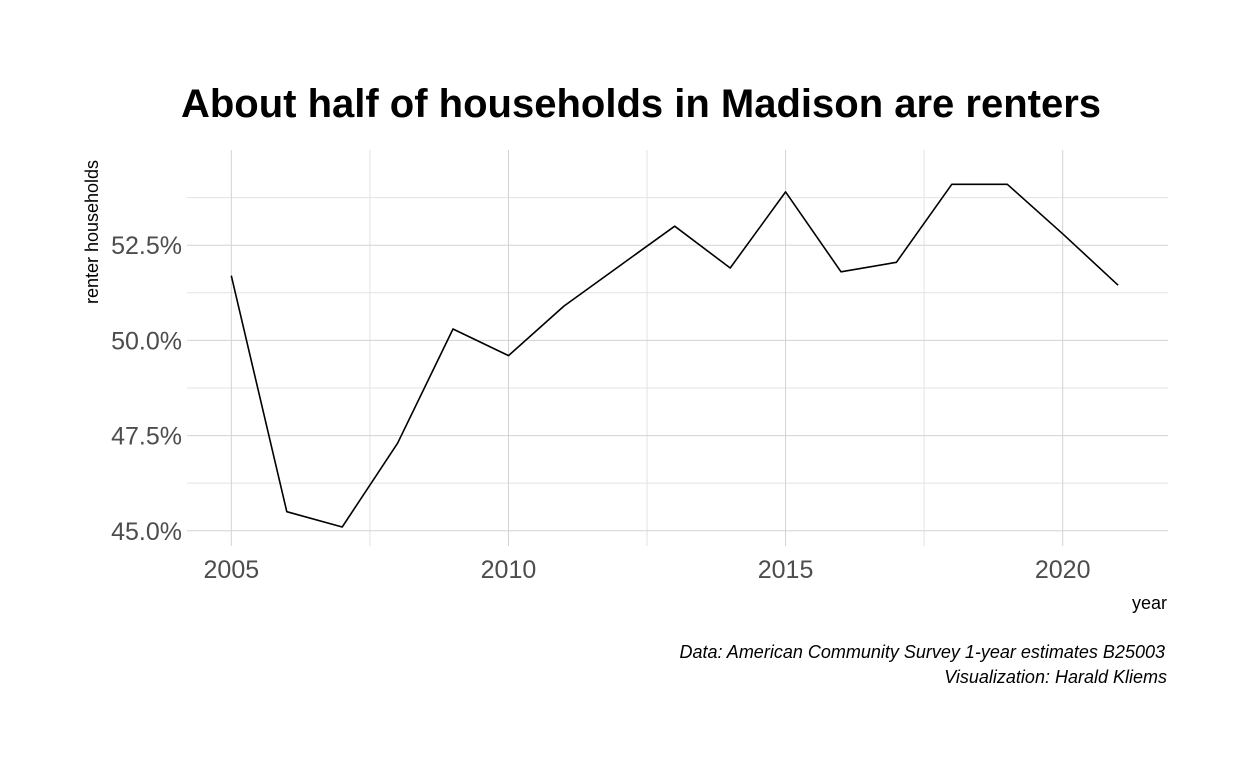 The height and width of the screenshot is (768, 1248). What do you see at coordinates (232, 570) in the screenshot?
I see `x-tick-label: 2005` at bounding box center [232, 570].